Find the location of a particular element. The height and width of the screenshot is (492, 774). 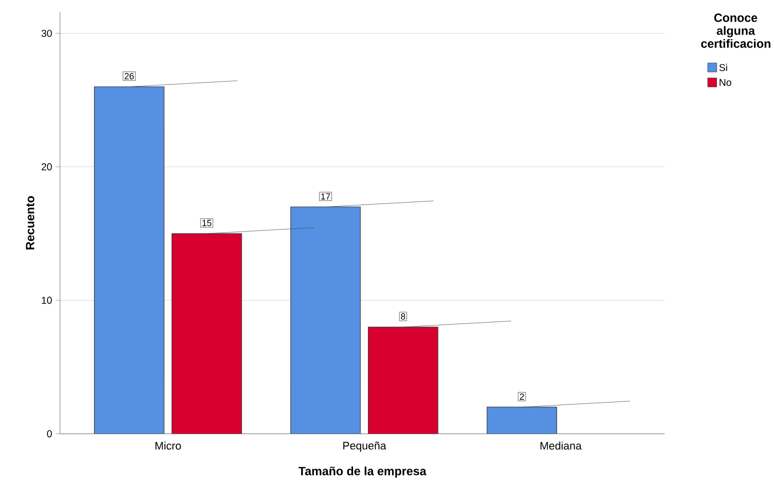

x-tick-label: Mediana is located at coordinates (561, 446).